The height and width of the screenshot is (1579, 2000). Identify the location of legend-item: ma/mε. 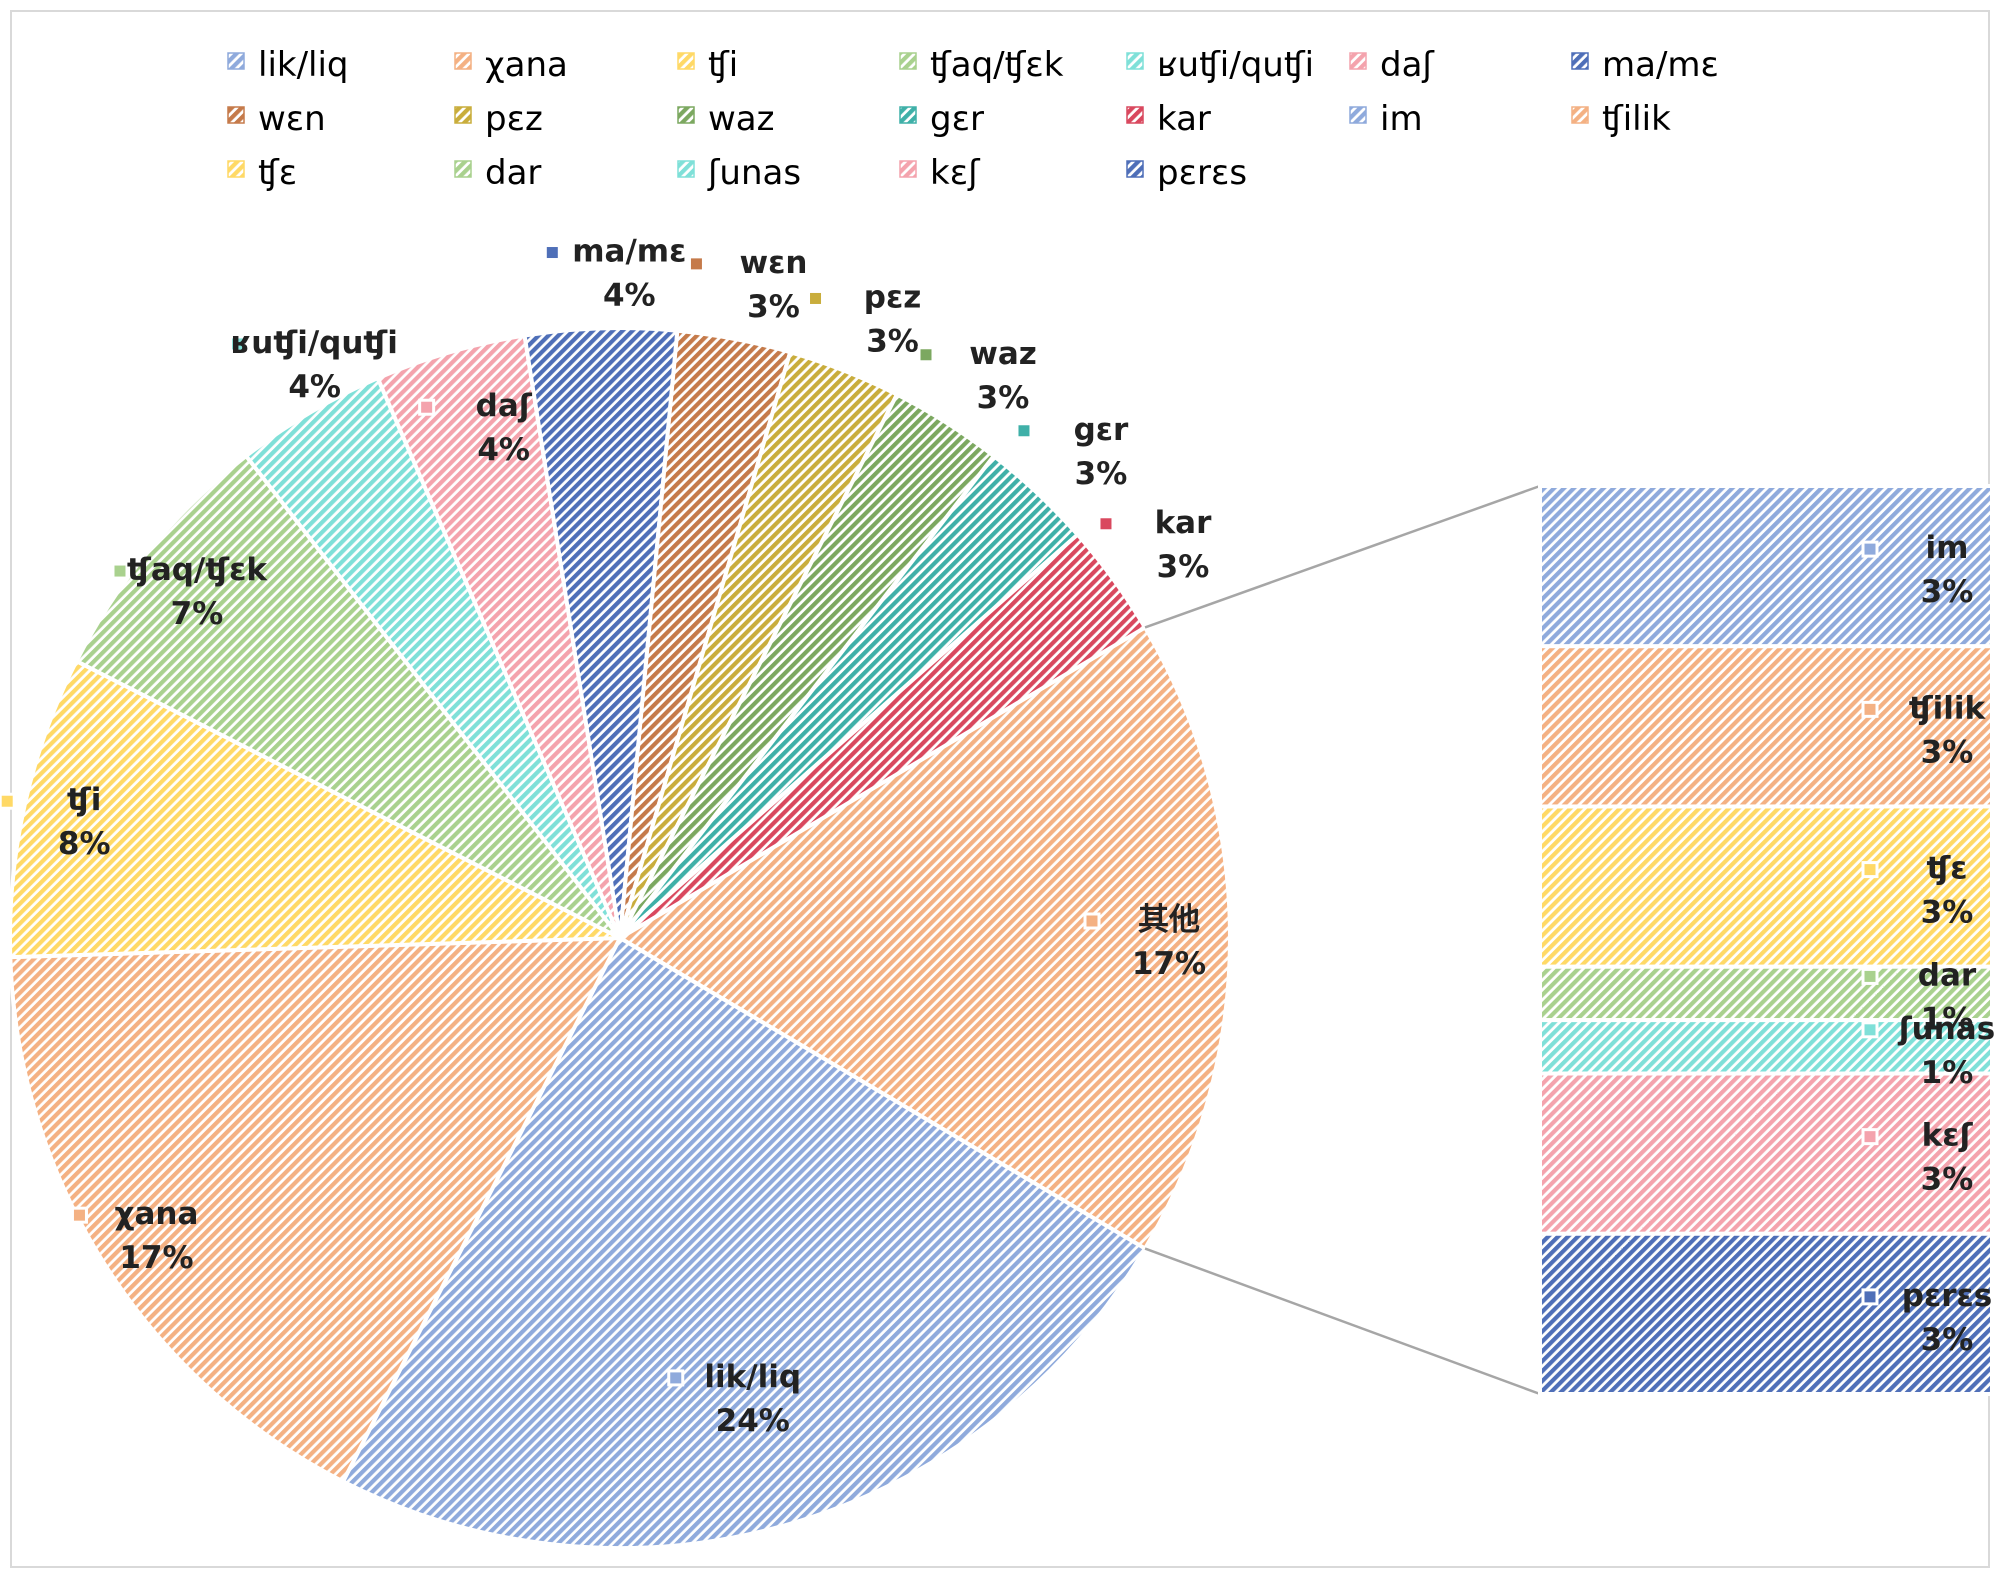
(1645, 65).